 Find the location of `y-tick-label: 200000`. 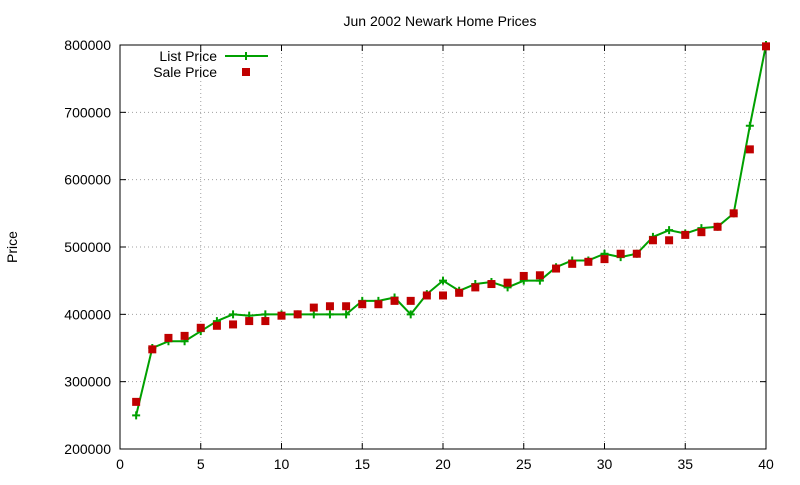

y-tick-label: 200000 is located at coordinates (87, 449).